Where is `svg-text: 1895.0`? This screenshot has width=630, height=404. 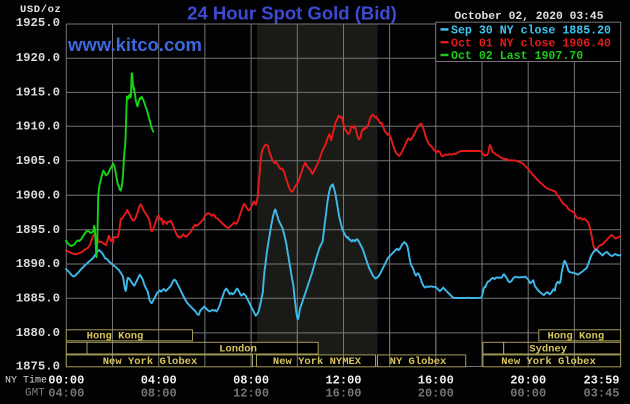
svg-text: 1895.0 is located at coordinates (38, 230).